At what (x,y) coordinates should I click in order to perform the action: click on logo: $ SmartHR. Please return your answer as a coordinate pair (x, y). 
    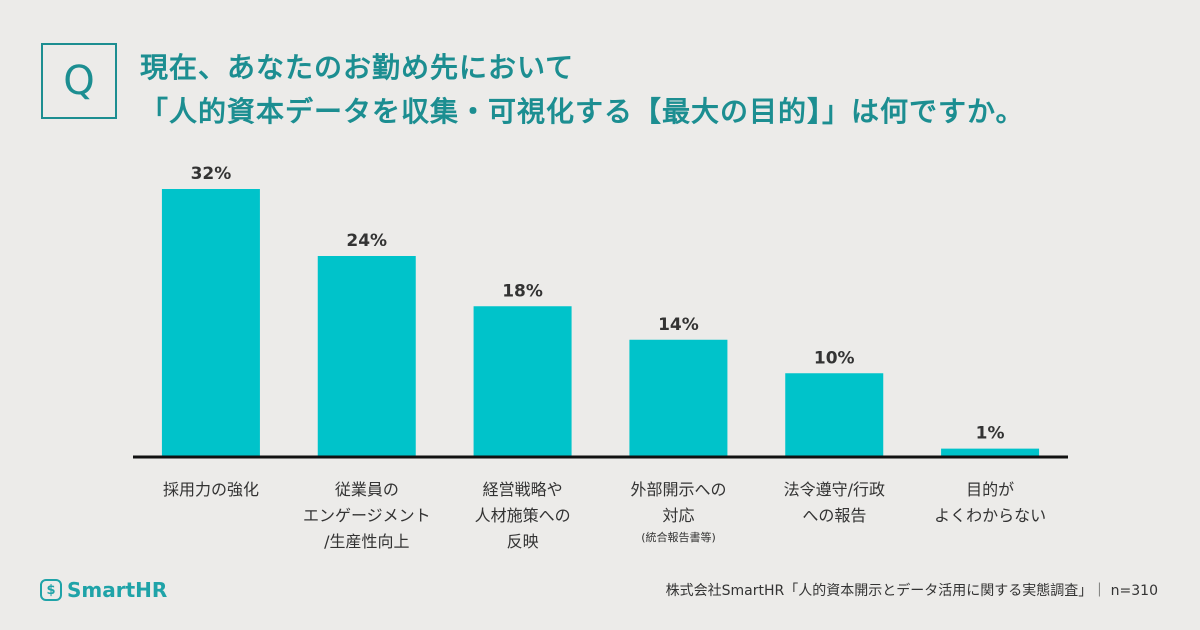
    Looking at the image, I should click on (103, 590).